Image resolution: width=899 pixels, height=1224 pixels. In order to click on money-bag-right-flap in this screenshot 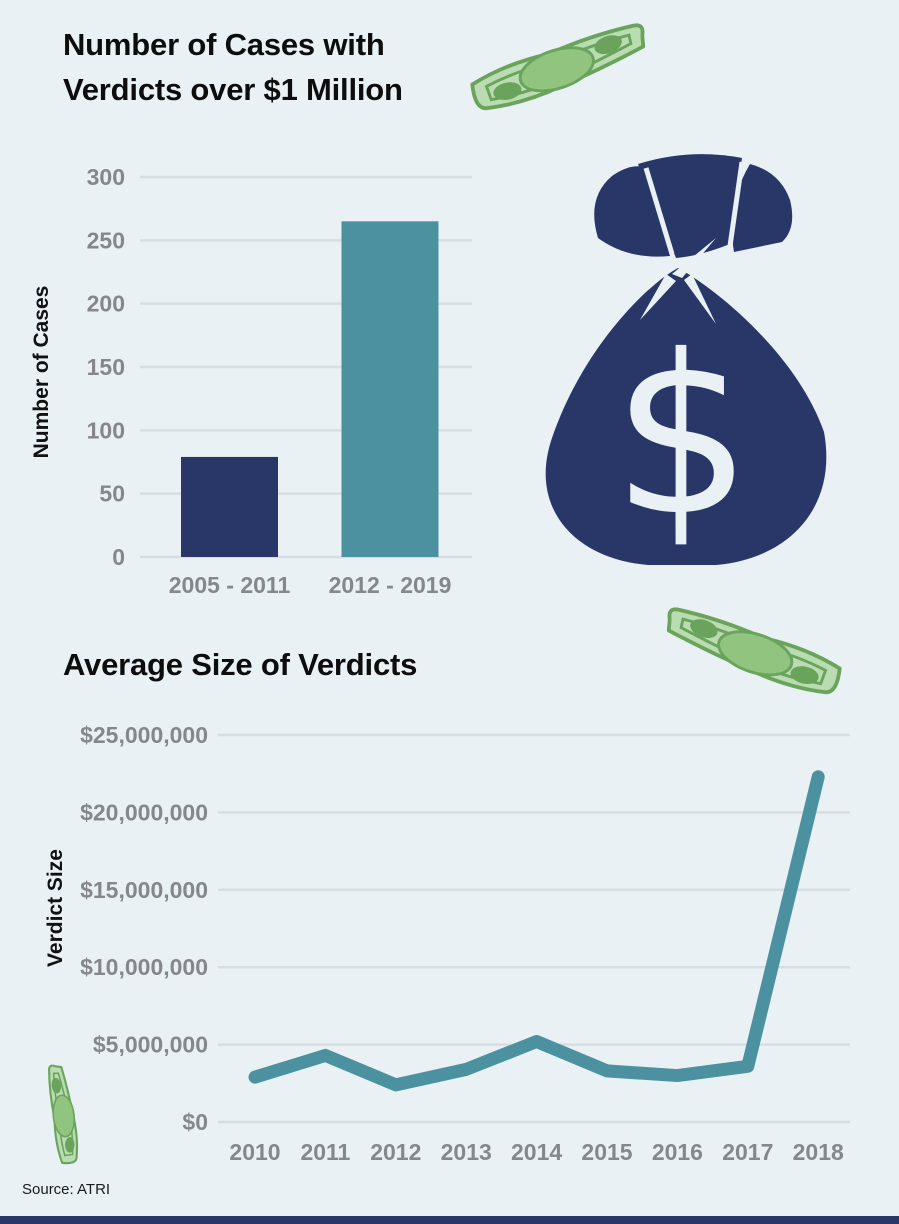, I will do `click(762, 208)`.